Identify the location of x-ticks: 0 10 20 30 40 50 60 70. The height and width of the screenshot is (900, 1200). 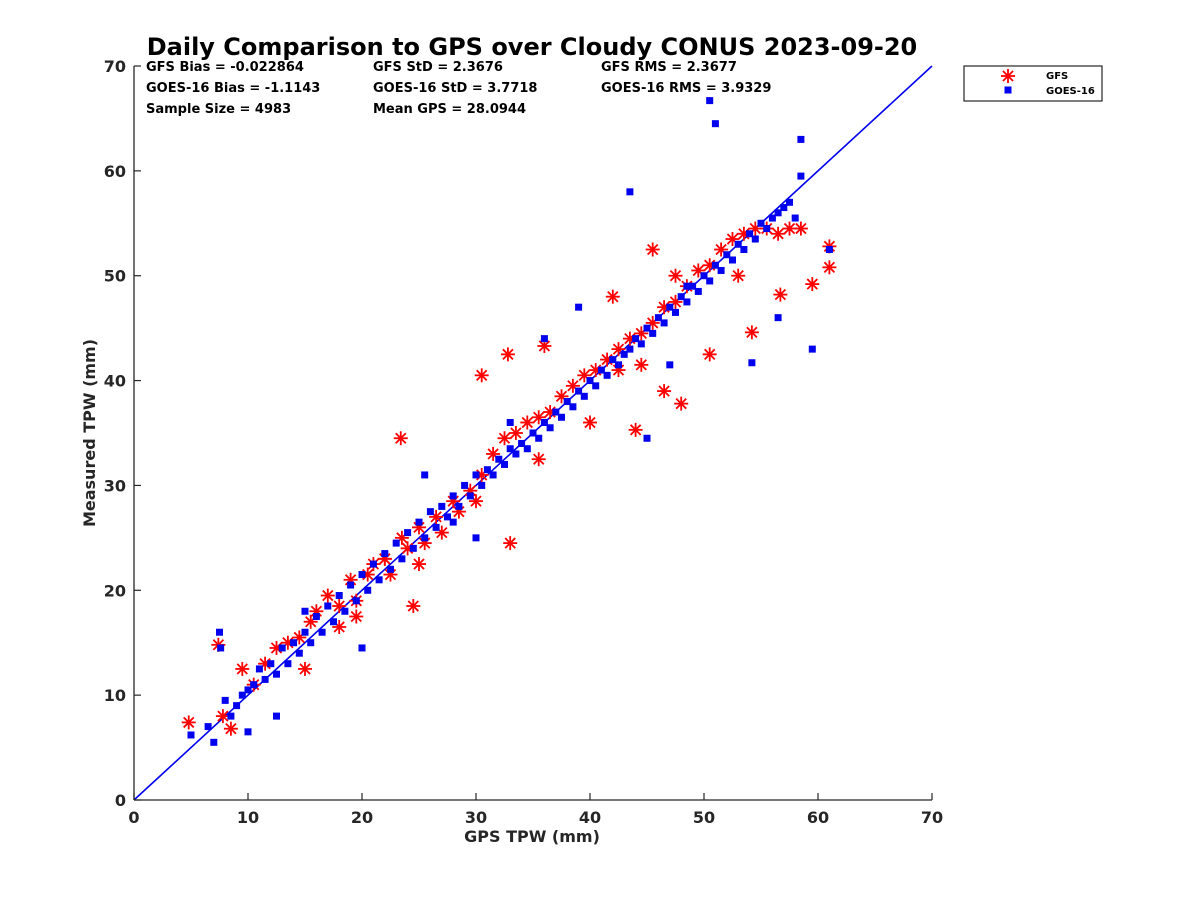
(535, 810).